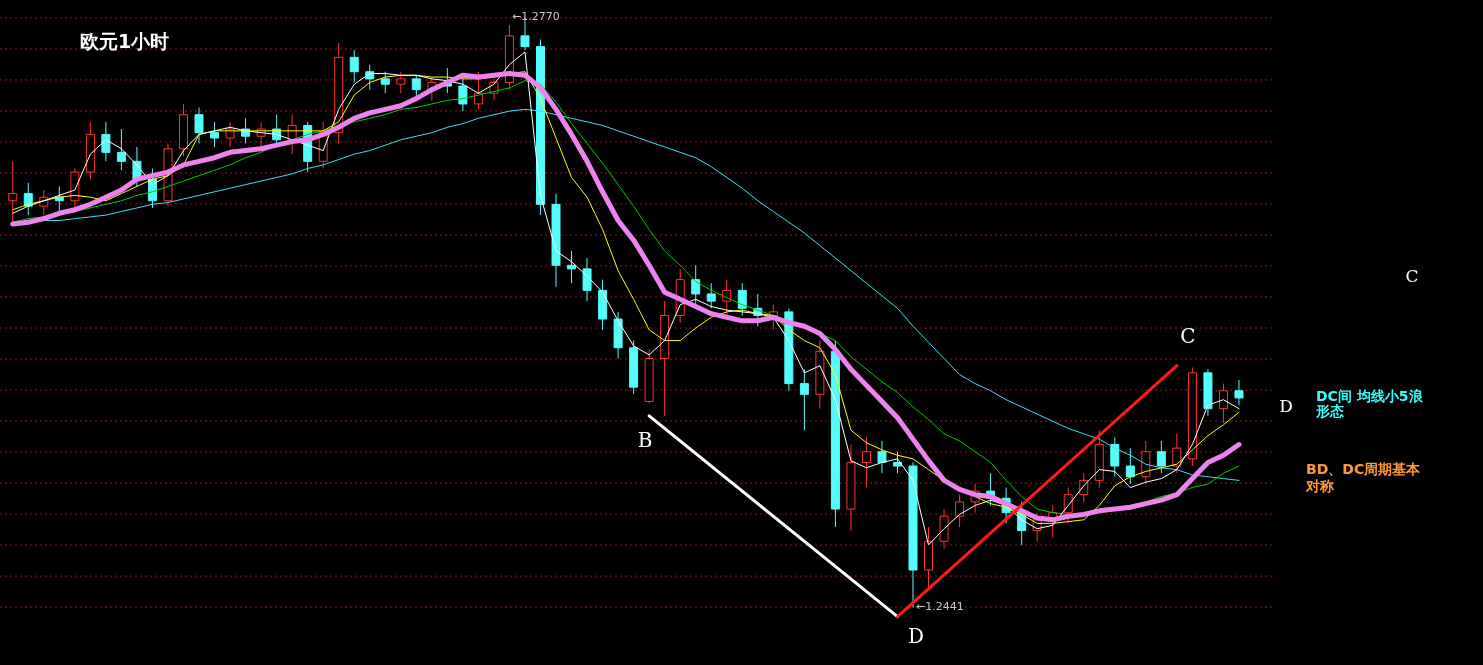 The image size is (1483, 665). What do you see at coordinates (1319, 486) in the screenshot?
I see `text: 对称` at bounding box center [1319, 486].